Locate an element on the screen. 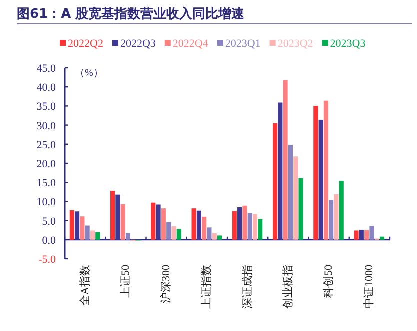 The width and height of the screenshot is (417, 331). y-tick-label: 45.0 is located at coordinates (46, 69).